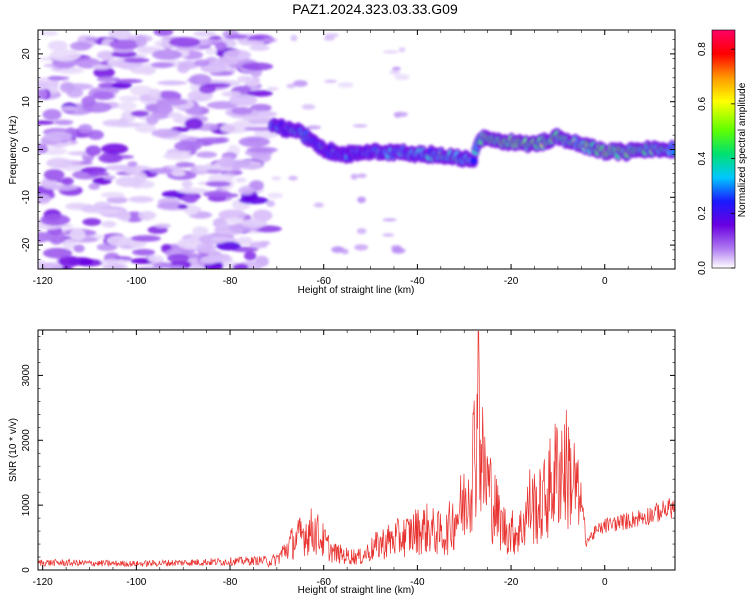 The width and height of the screenshot is (750, 605). What do you see at coordinates (13, 150) in the screenshot?
I see `heatmap-y-axis-label: Frequency (Hz)` at bounding box center [13, 150].